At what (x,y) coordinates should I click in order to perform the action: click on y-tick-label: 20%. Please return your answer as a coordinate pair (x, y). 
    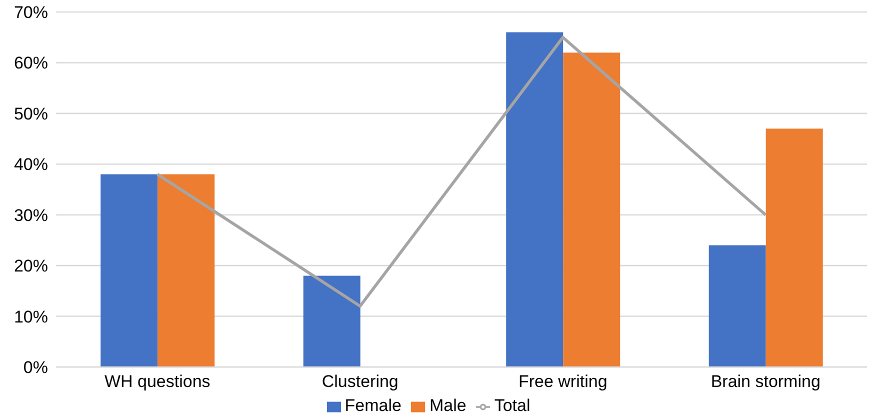
    Looking at the image, I should click on (31, 266).